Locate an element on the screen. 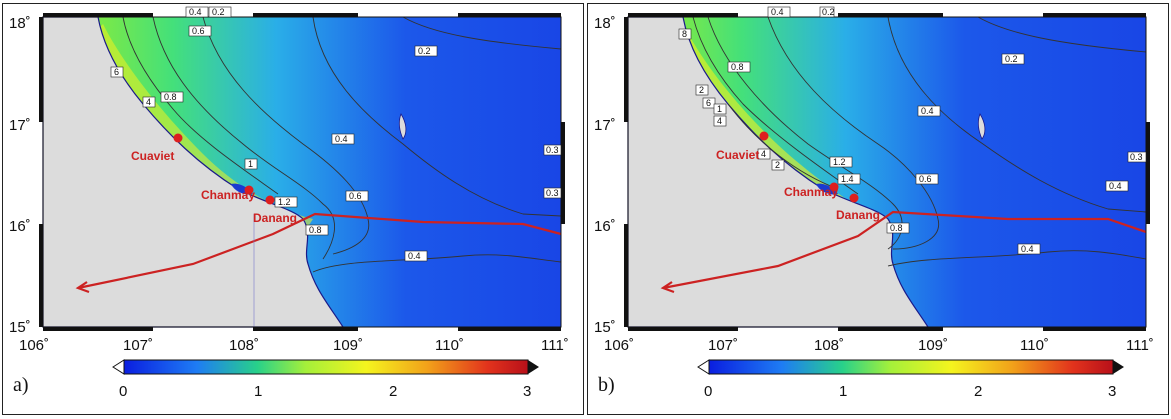 The width and height of the screenshot is (1171, 419). svg-text: 1.4 is located at coordinates (847, 179).